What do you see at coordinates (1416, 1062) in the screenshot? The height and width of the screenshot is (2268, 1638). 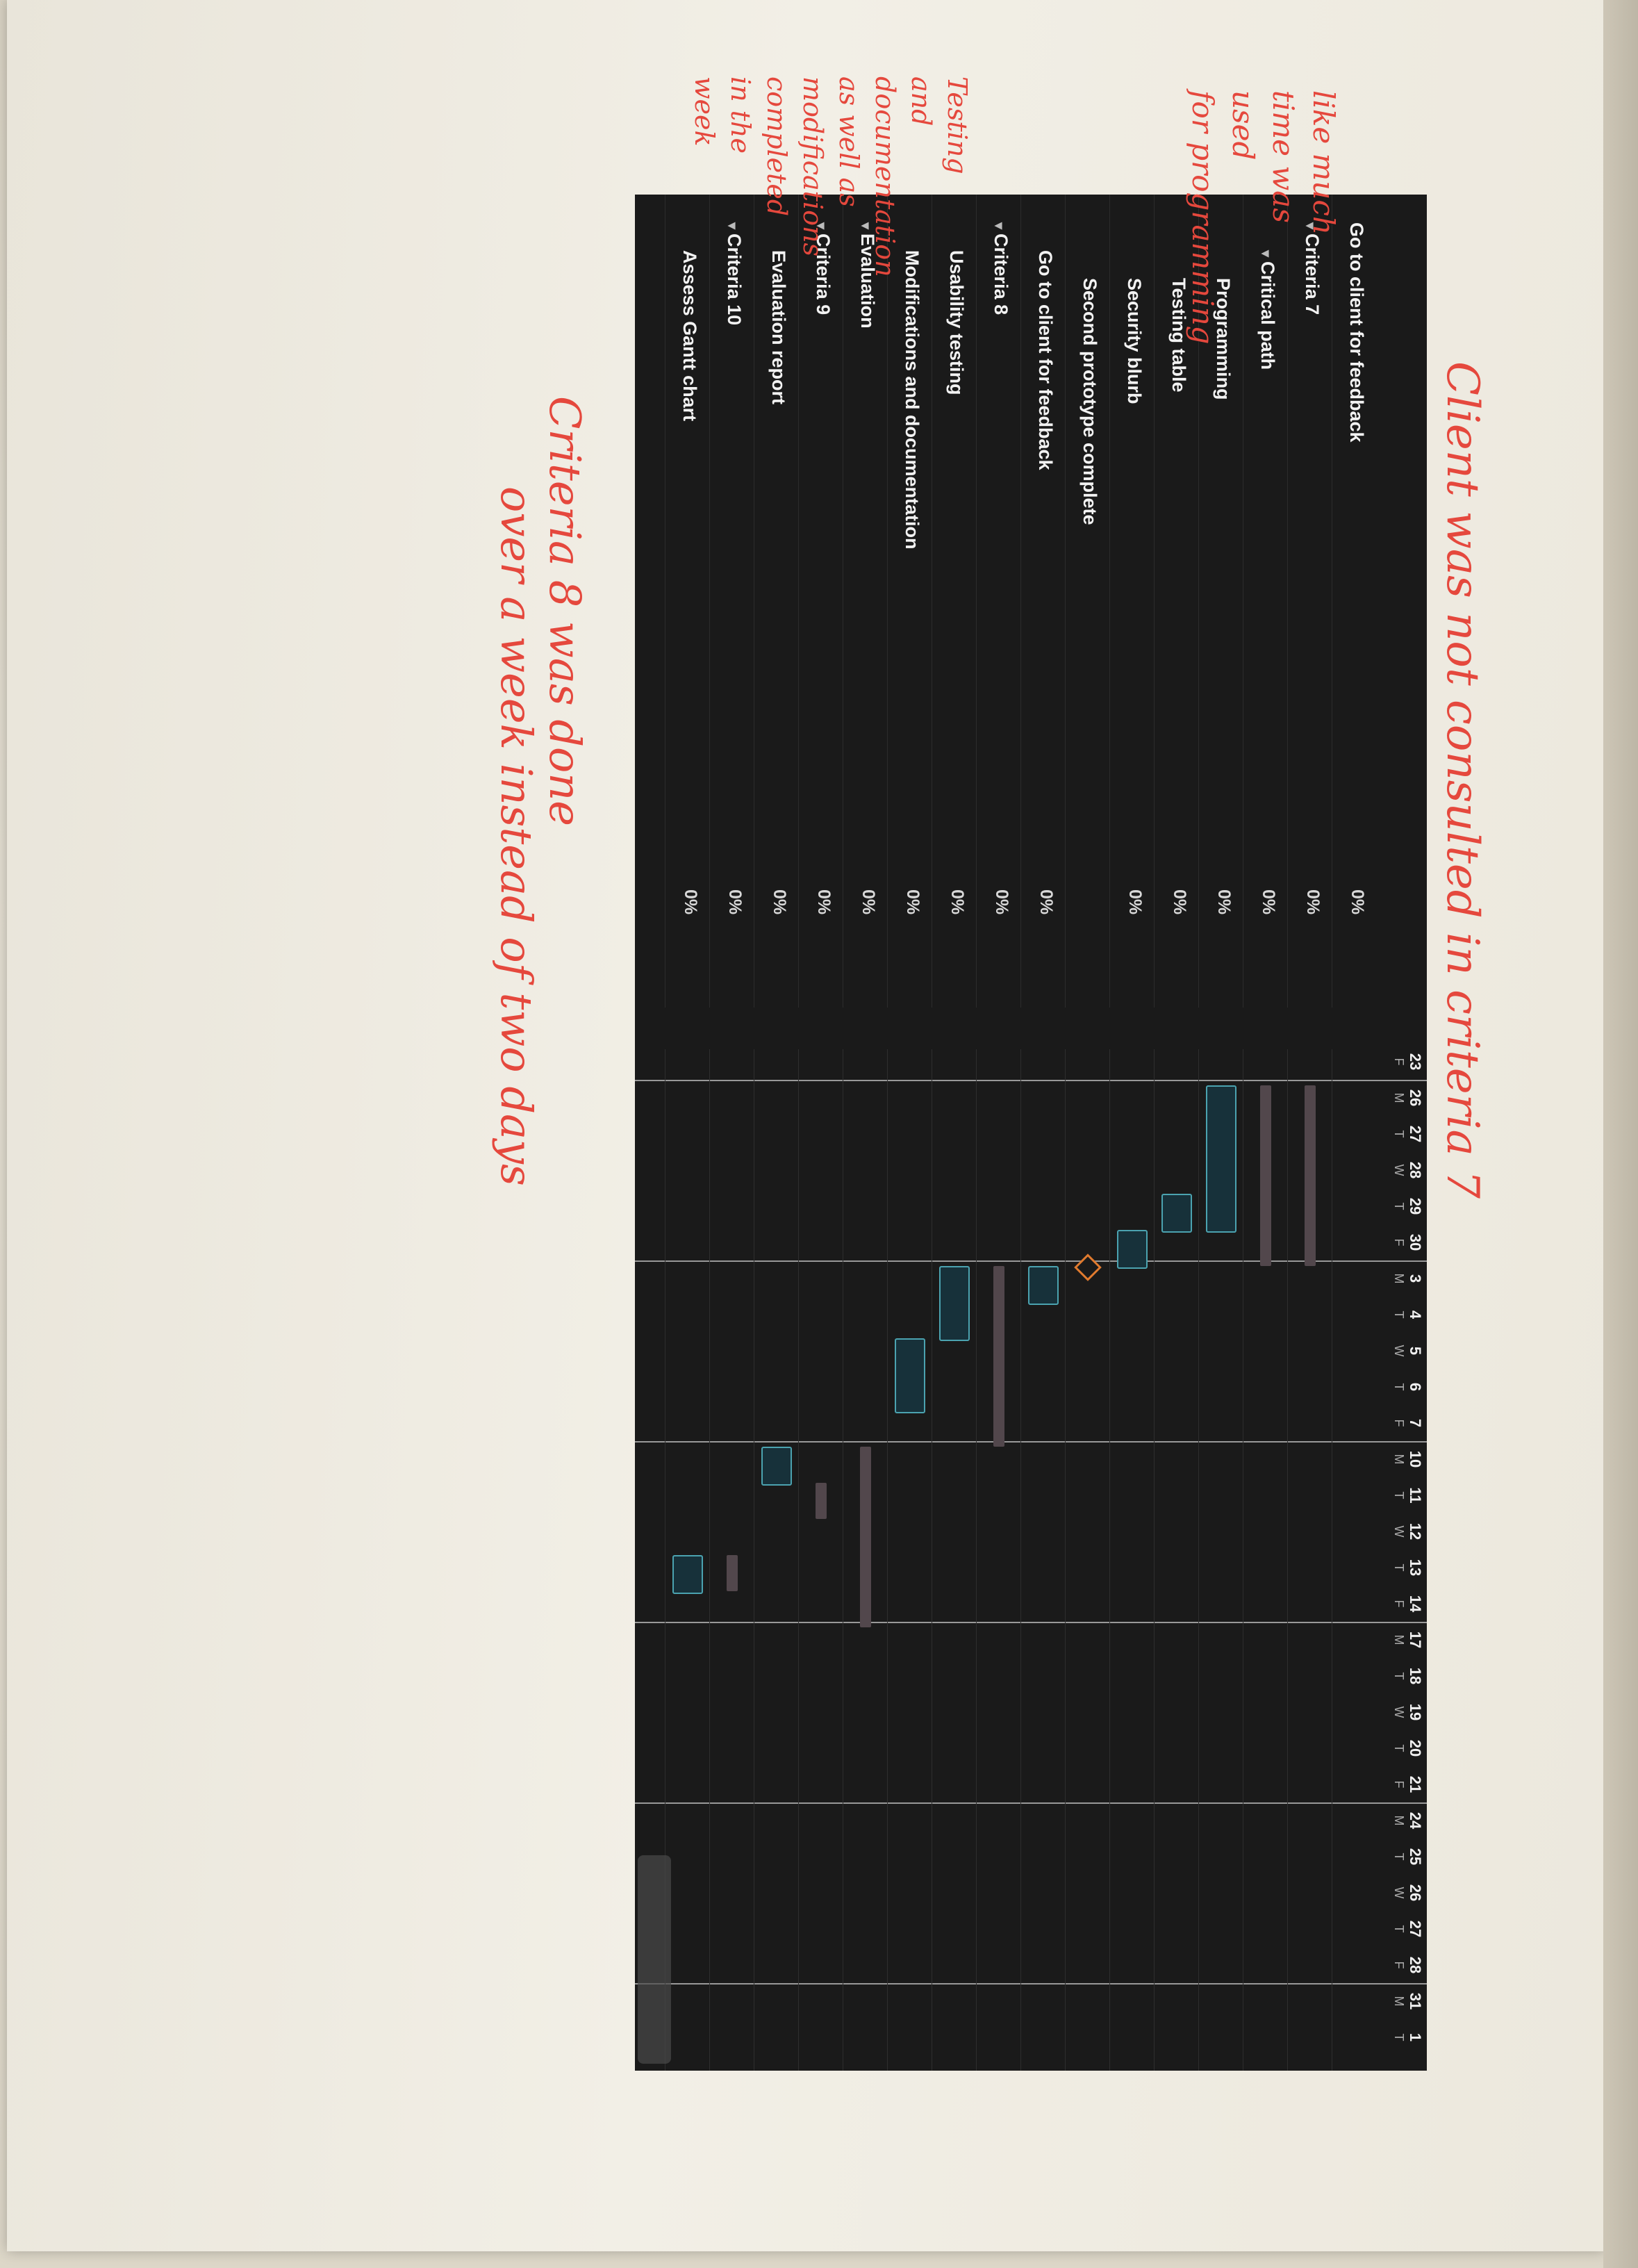 I see `day-number: 23` at bounding box center [1416, 1062].